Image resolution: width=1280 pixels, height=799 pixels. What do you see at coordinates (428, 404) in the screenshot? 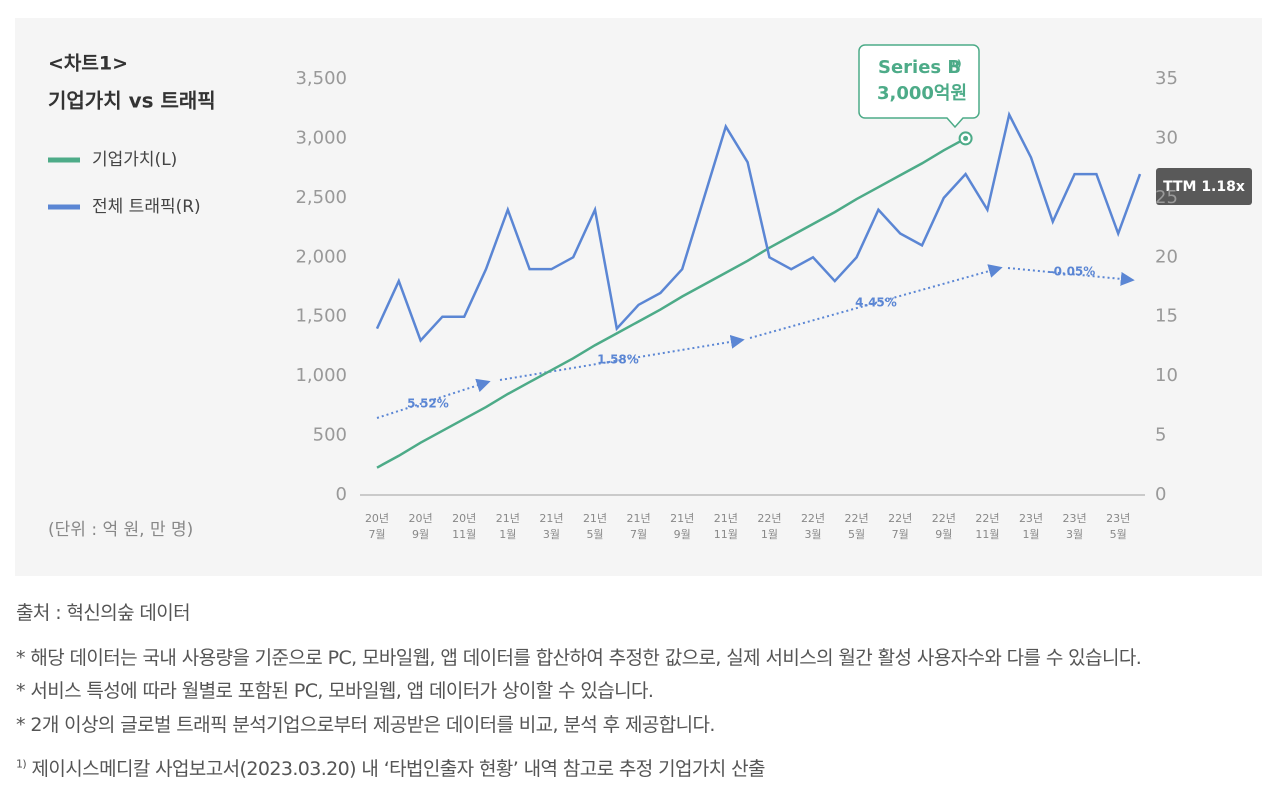
I see `growth-label: 5.52%` at bounding box center [428, 404].